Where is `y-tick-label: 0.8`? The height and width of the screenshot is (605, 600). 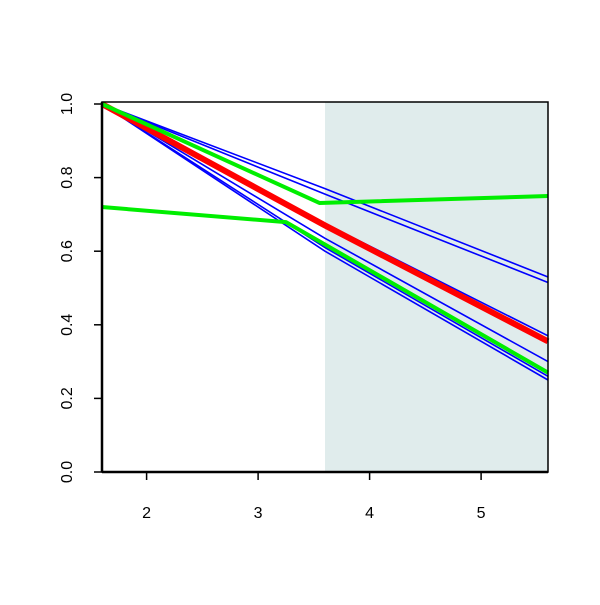 y-tick-label: 0.8 is located at coordinates (67, 177).